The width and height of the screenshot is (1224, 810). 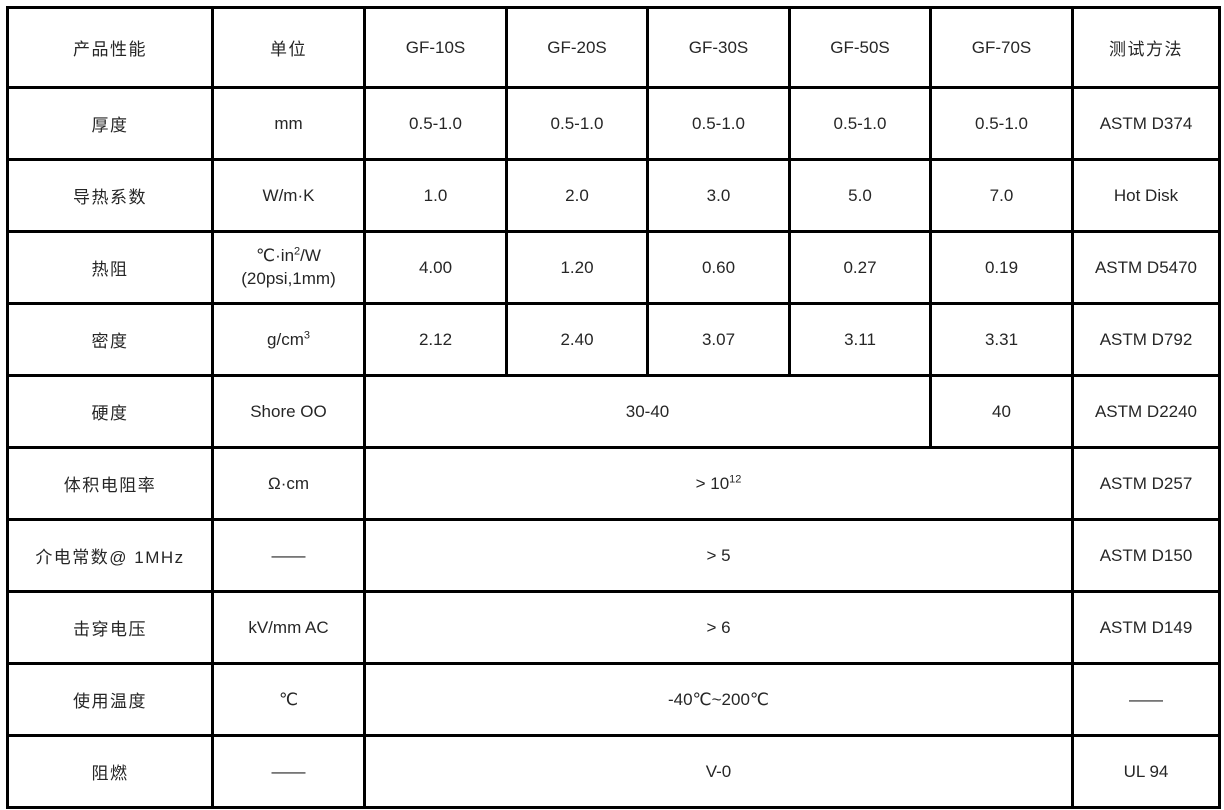 I want to click on value-cell: 3.0, so click(x=718, y=195).